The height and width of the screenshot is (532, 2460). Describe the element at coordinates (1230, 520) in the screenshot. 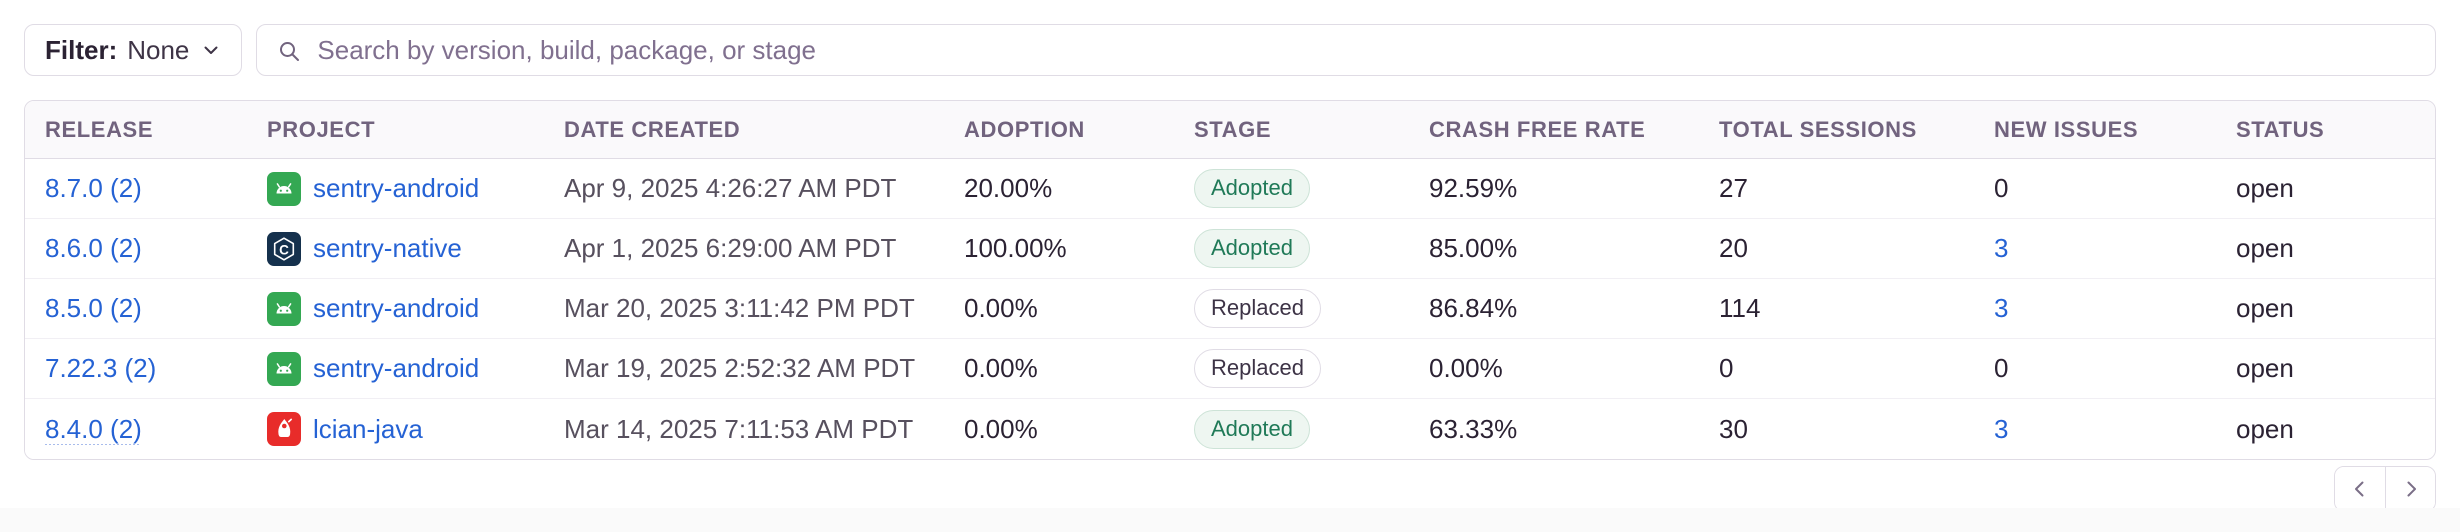

I see `bottom-strip` at that location.